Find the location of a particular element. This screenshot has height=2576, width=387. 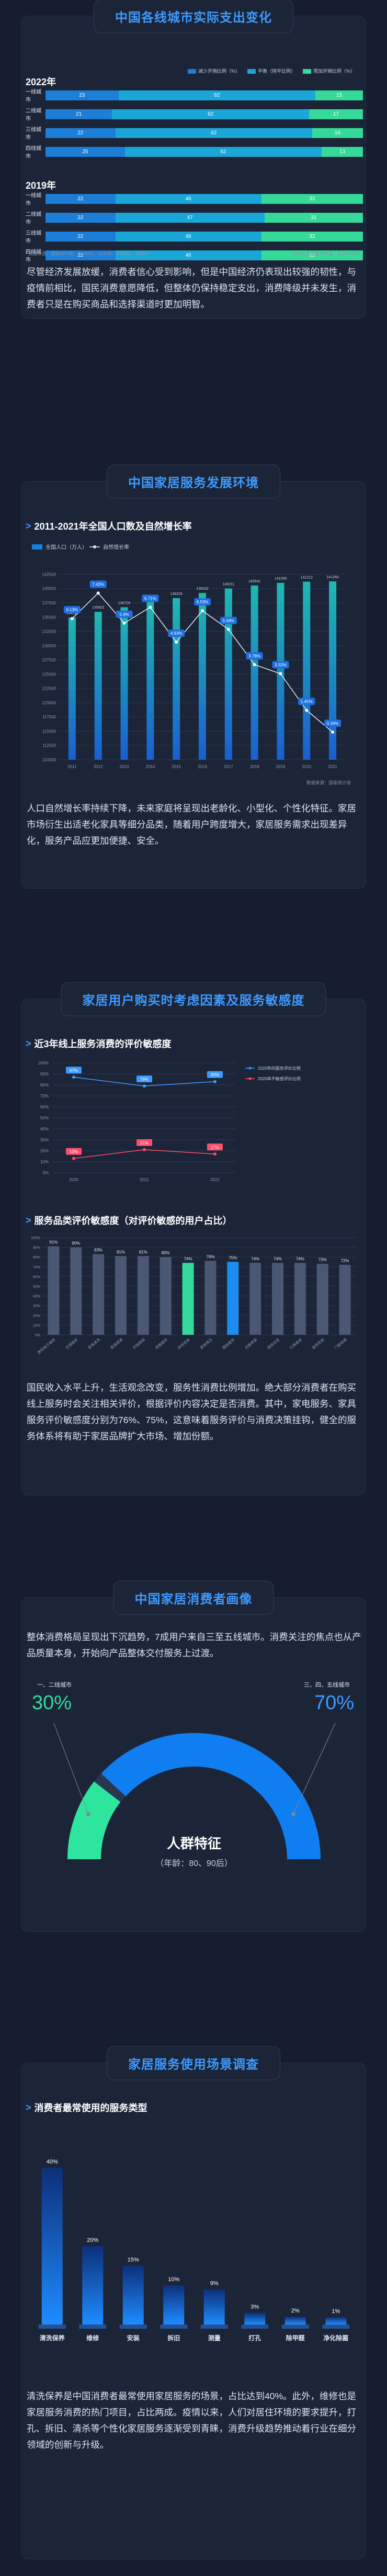

stacked-bar-row: 一线城市 23 62 15 is located at coordinates (194, 96).